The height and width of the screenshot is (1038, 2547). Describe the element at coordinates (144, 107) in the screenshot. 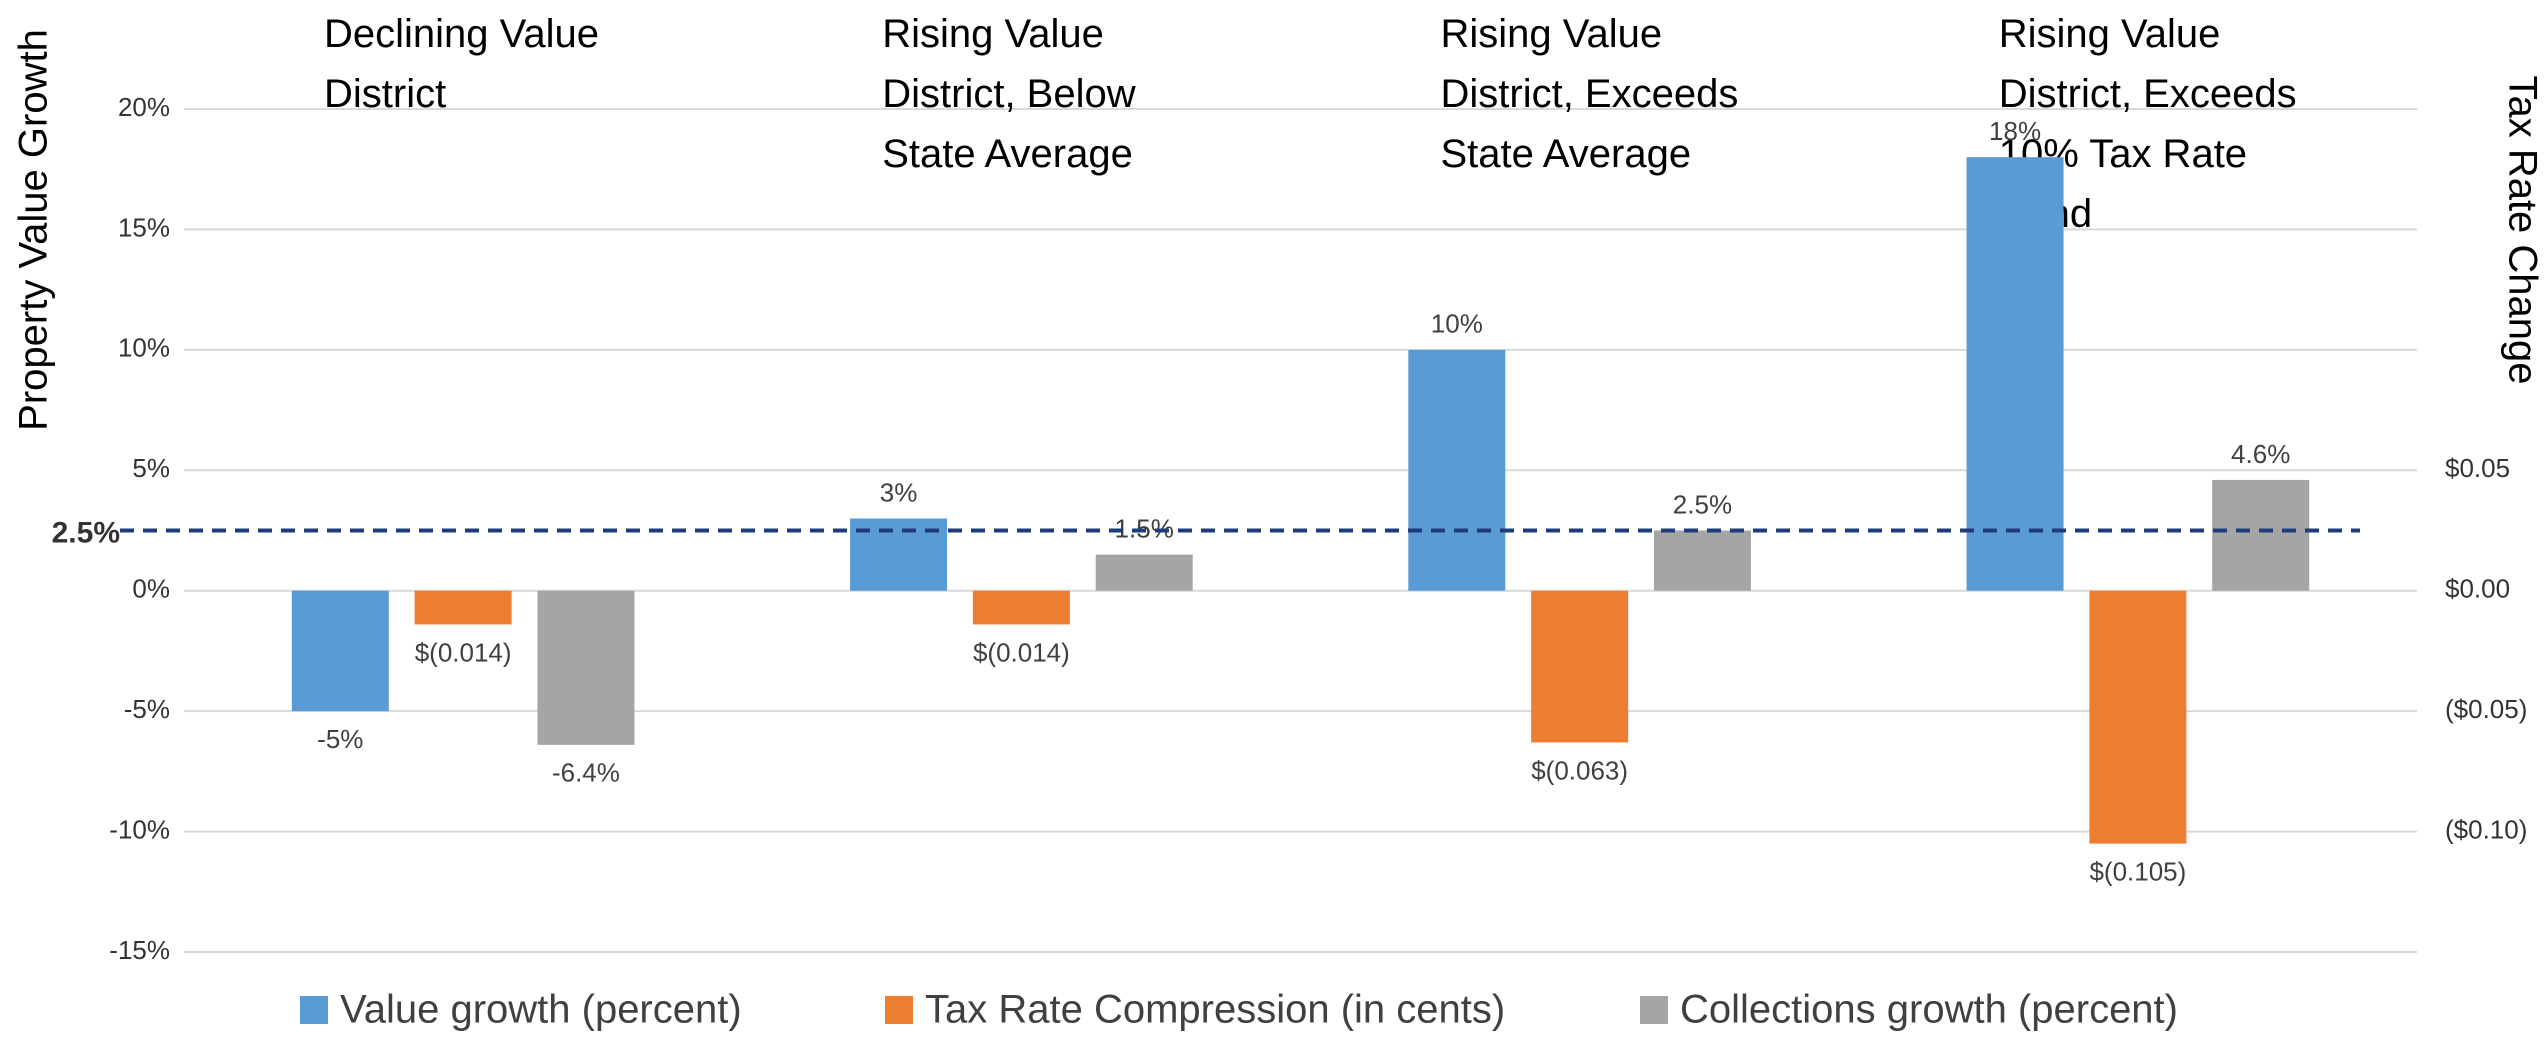

I see `y-tick-label: 20%` at that location.